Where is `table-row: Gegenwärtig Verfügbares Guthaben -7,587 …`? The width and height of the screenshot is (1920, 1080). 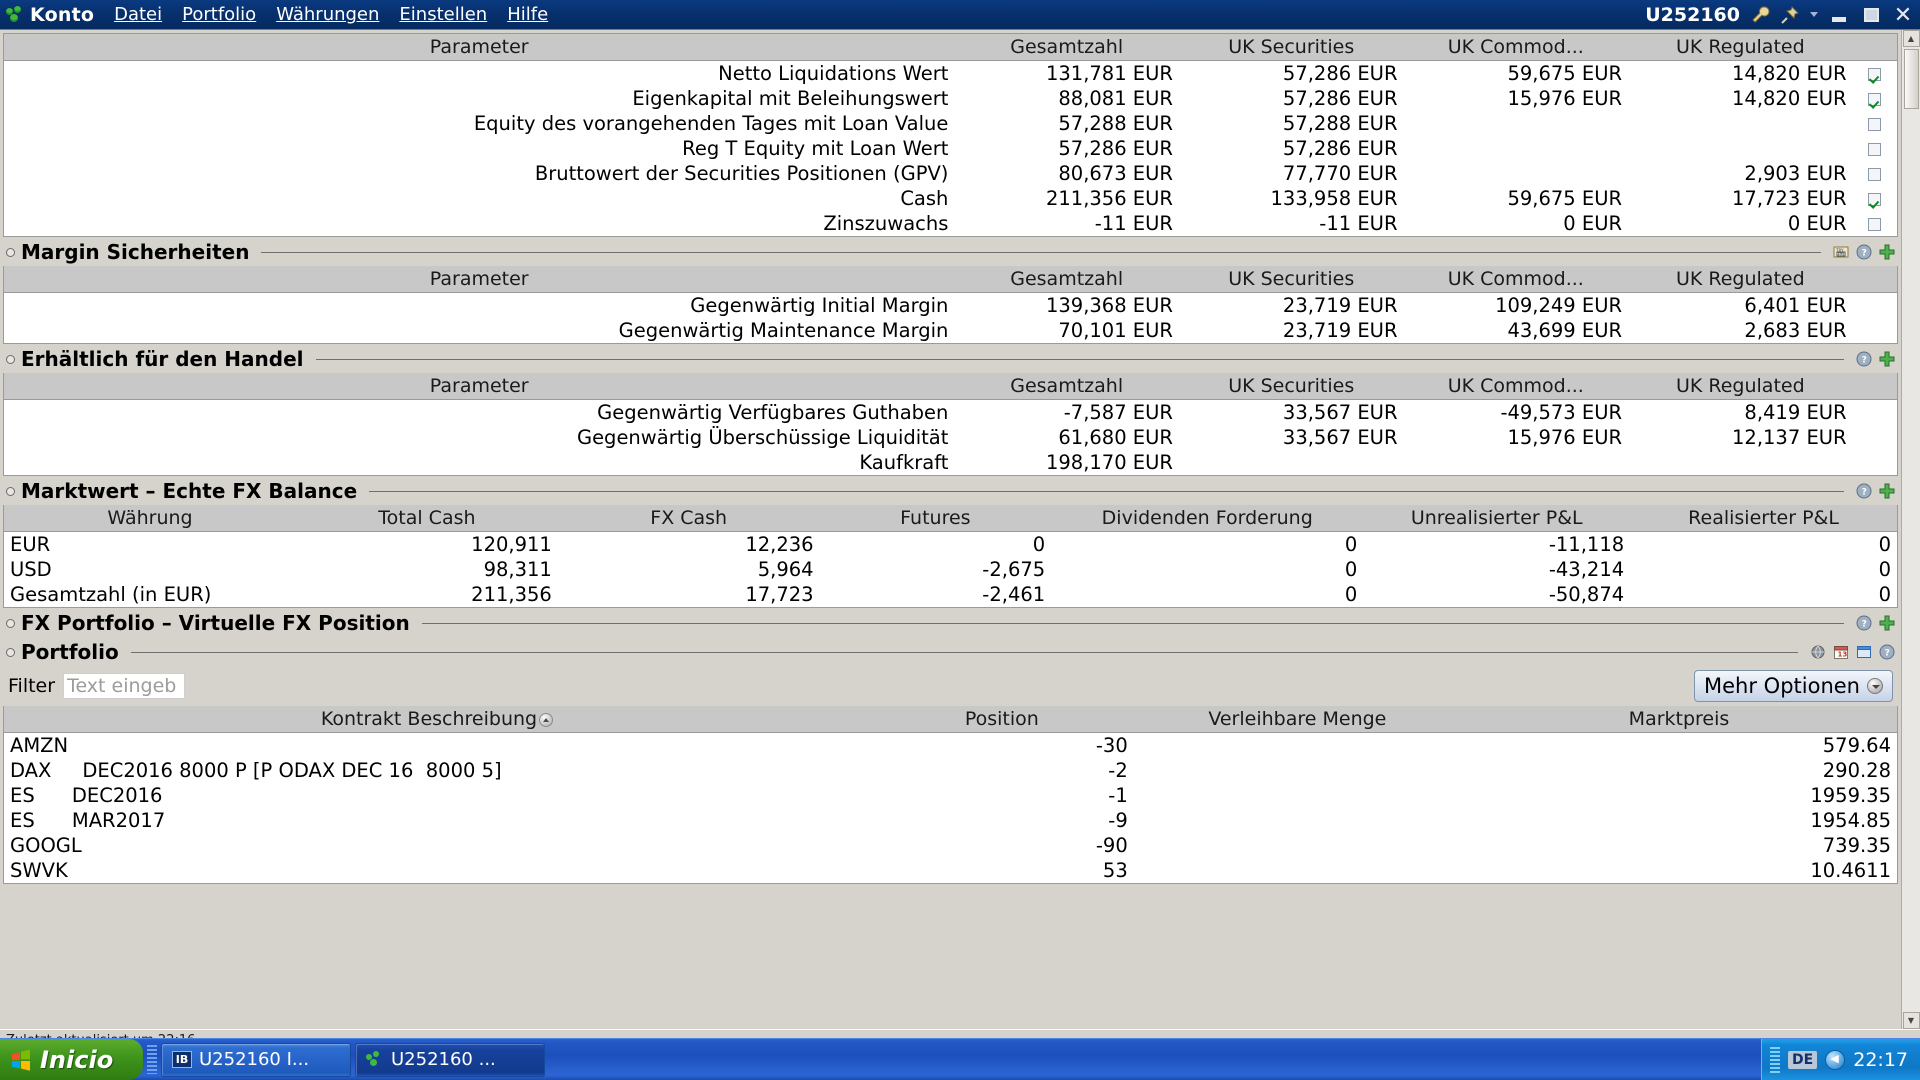
table-row: Gegenwärtig Verfügbares Guthaben -7,587 … is located at coordinates (950, 412).